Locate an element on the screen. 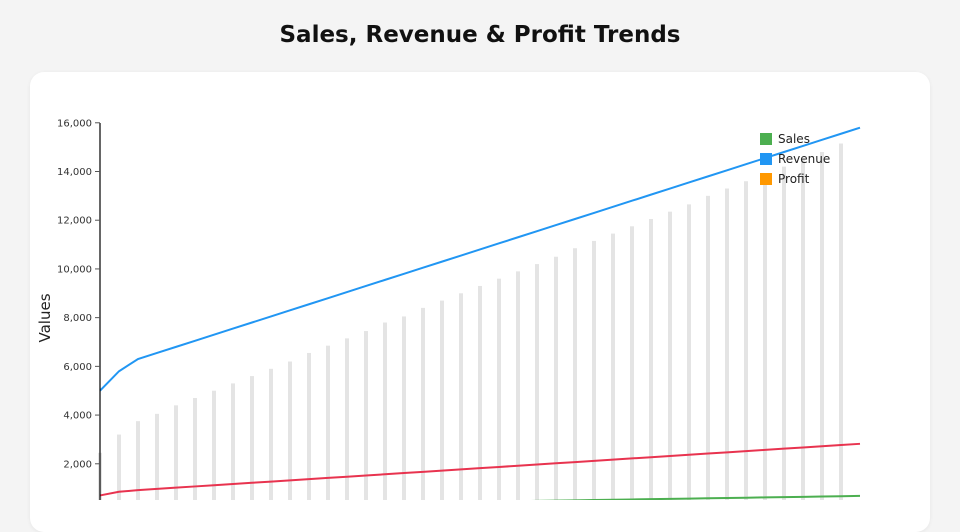 This screenshot has width=960, height=532. y-tick-label: 2,000 is located at coordinates (77, 464).